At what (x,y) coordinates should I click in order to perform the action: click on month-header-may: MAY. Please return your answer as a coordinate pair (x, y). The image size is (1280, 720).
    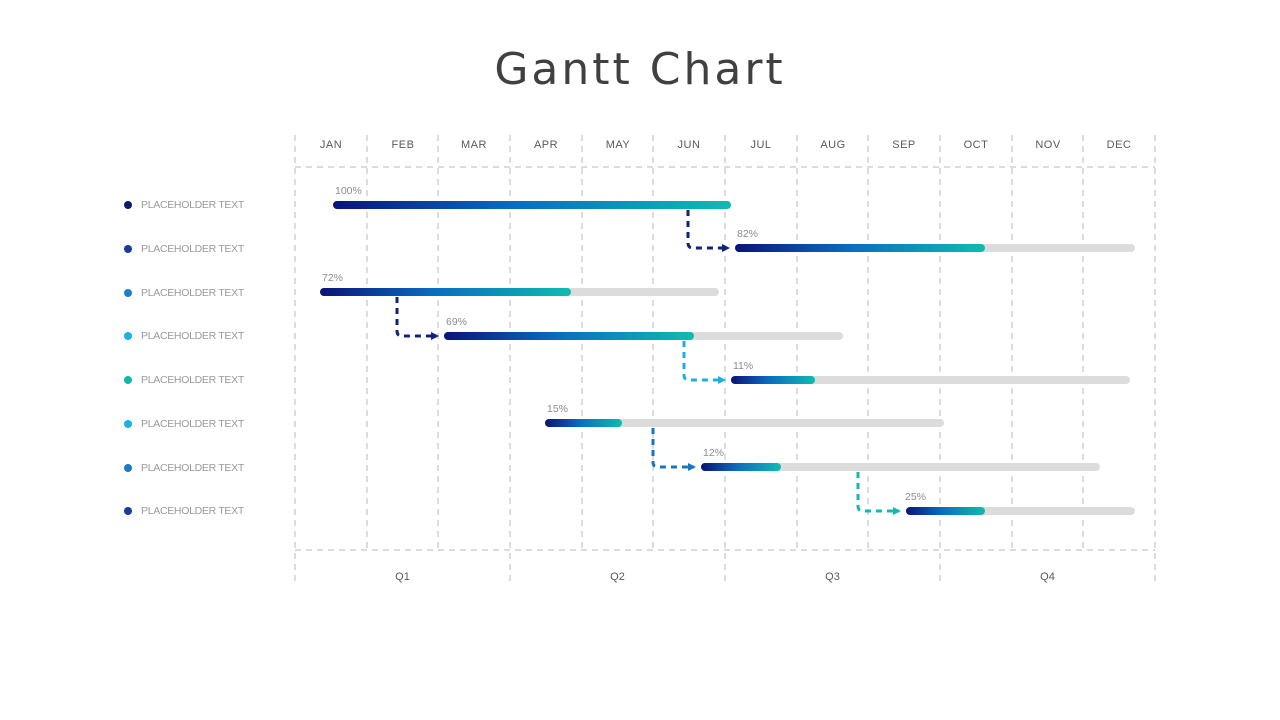
    Looking at the image, I should click on (618, 145).